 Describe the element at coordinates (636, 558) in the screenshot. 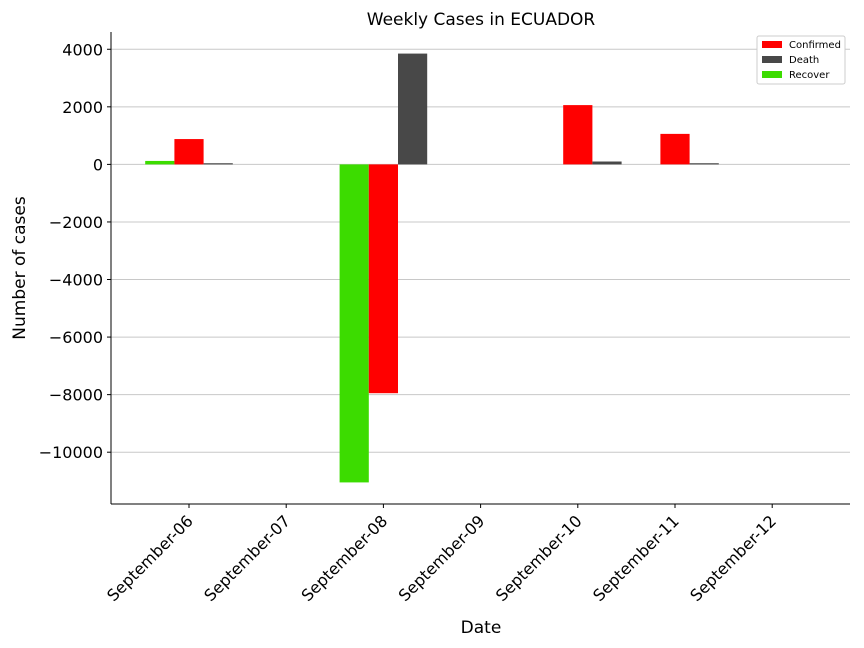

I see `x-tick-label: September-11` at that location.